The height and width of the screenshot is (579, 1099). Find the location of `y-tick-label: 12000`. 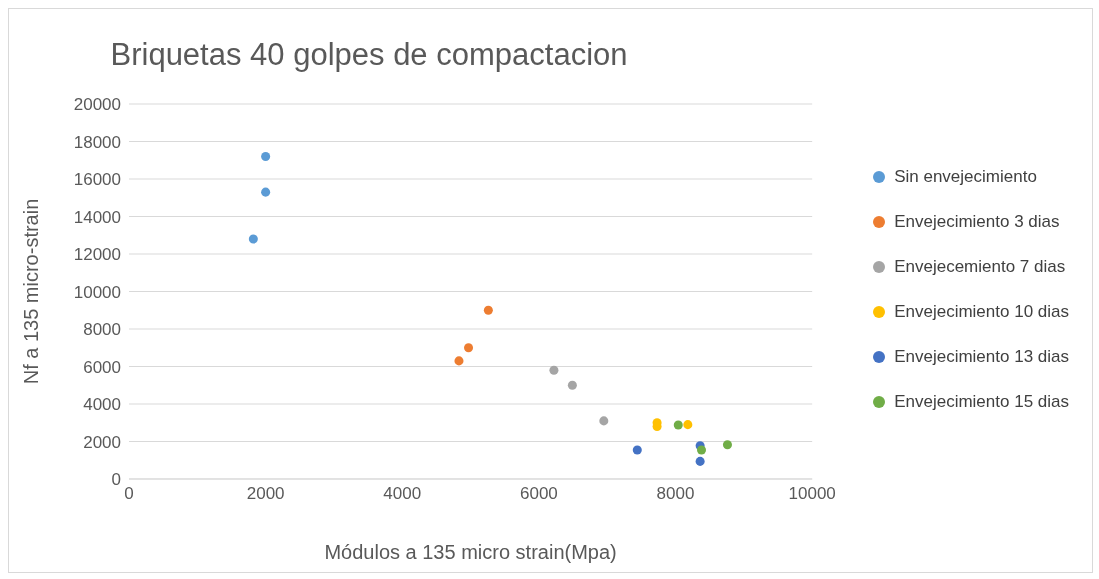

y-tick-label: 12000 is located at coordinates (97, 255).